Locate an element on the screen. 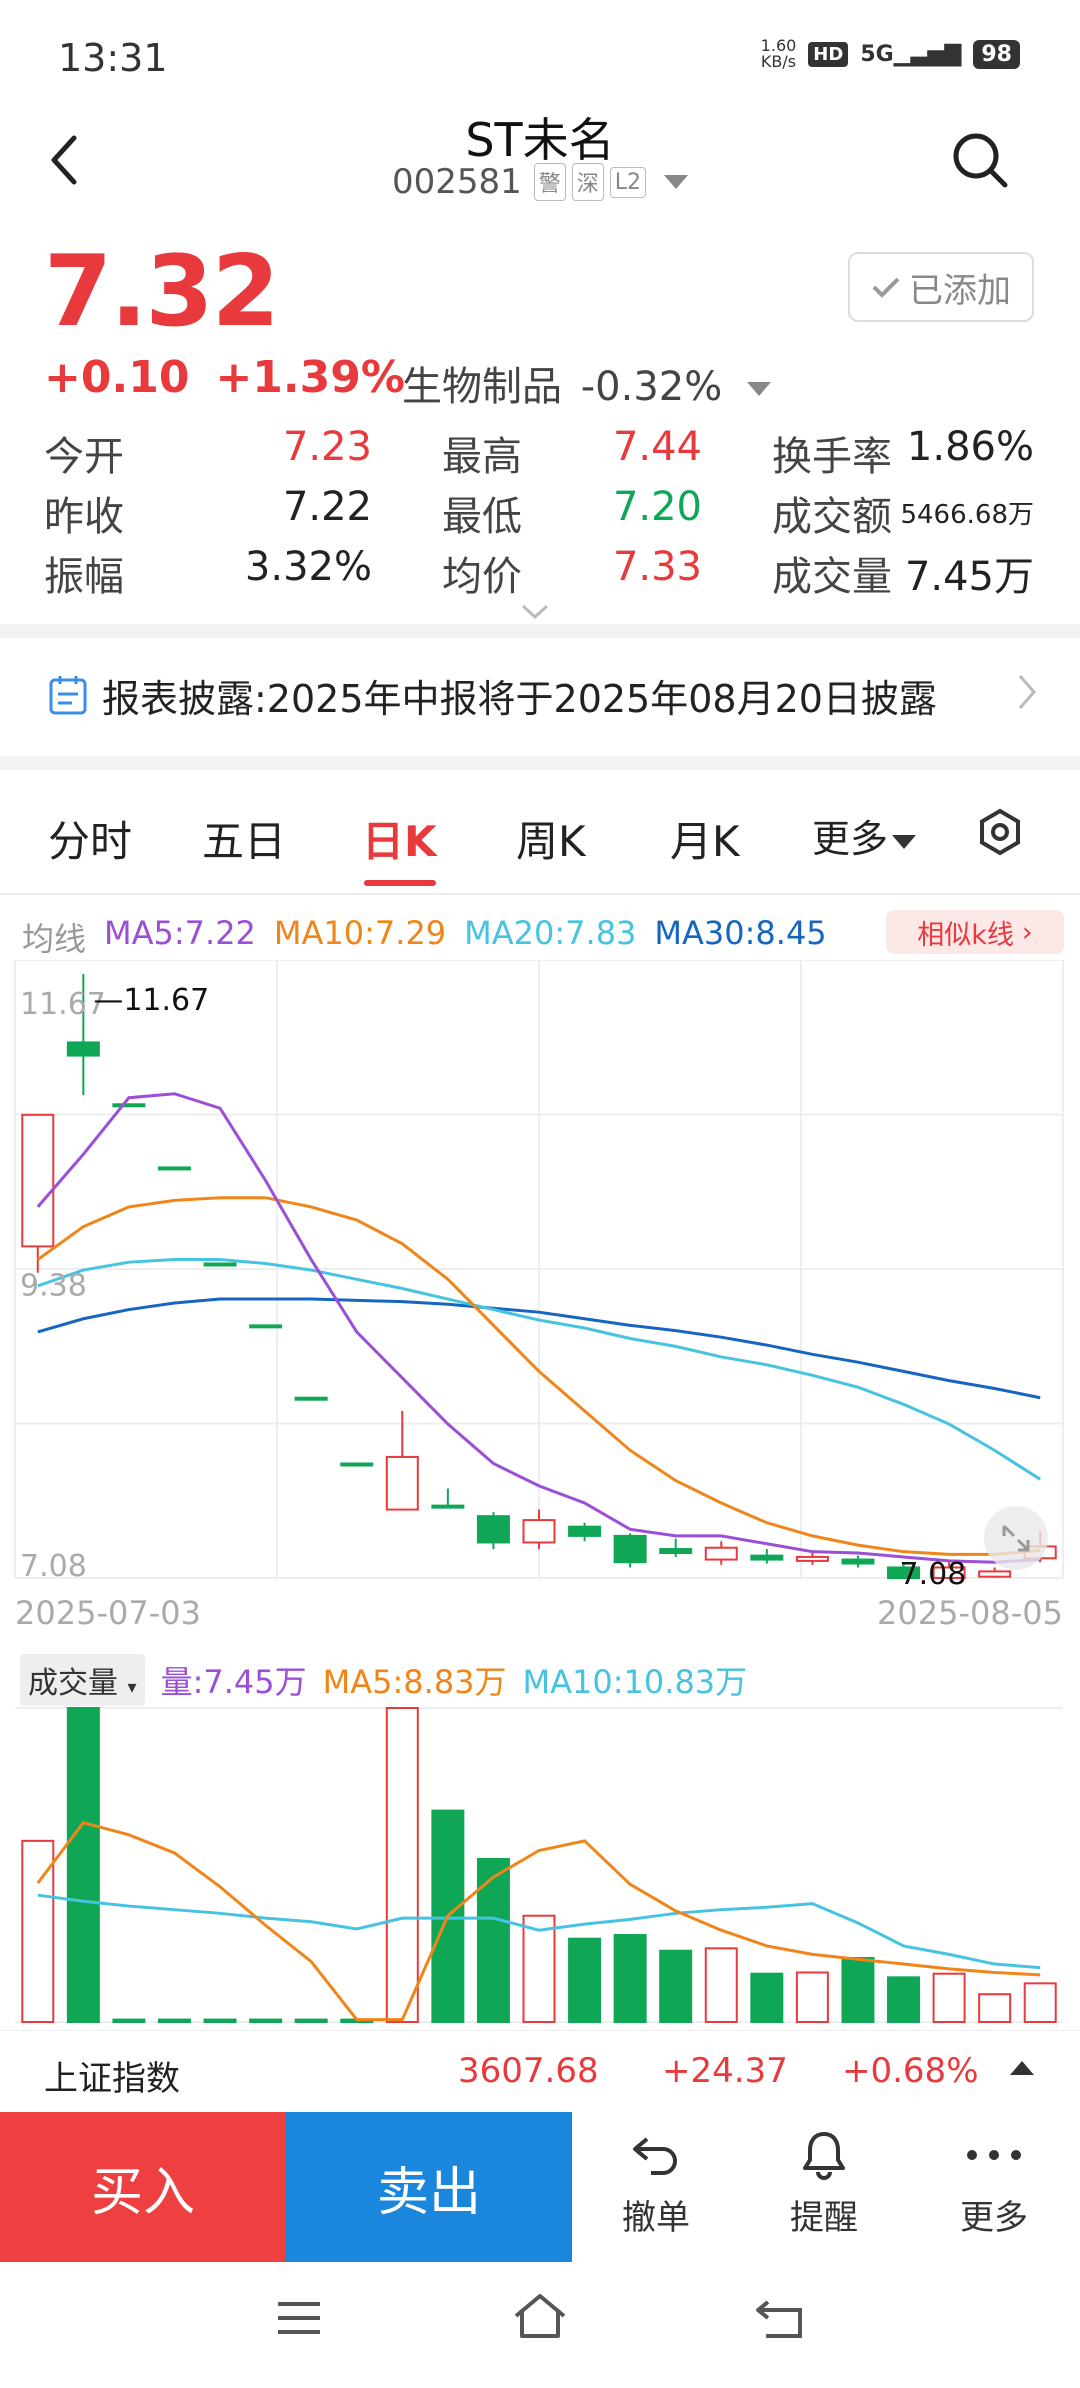  expand-chevron-icon is located at coordinates (535, 611).